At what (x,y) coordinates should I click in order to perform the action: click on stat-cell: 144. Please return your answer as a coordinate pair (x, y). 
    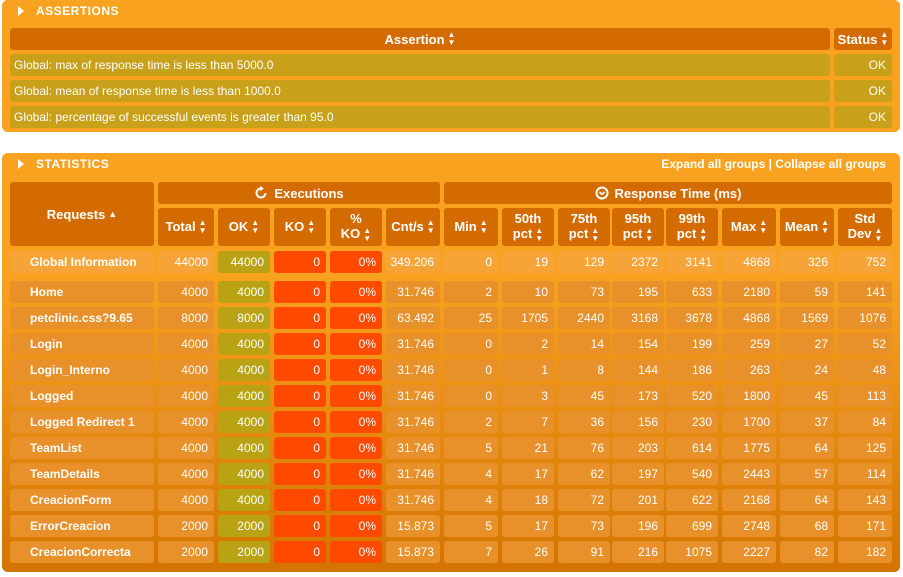
    Looking at the image, I should click on (638, 370).